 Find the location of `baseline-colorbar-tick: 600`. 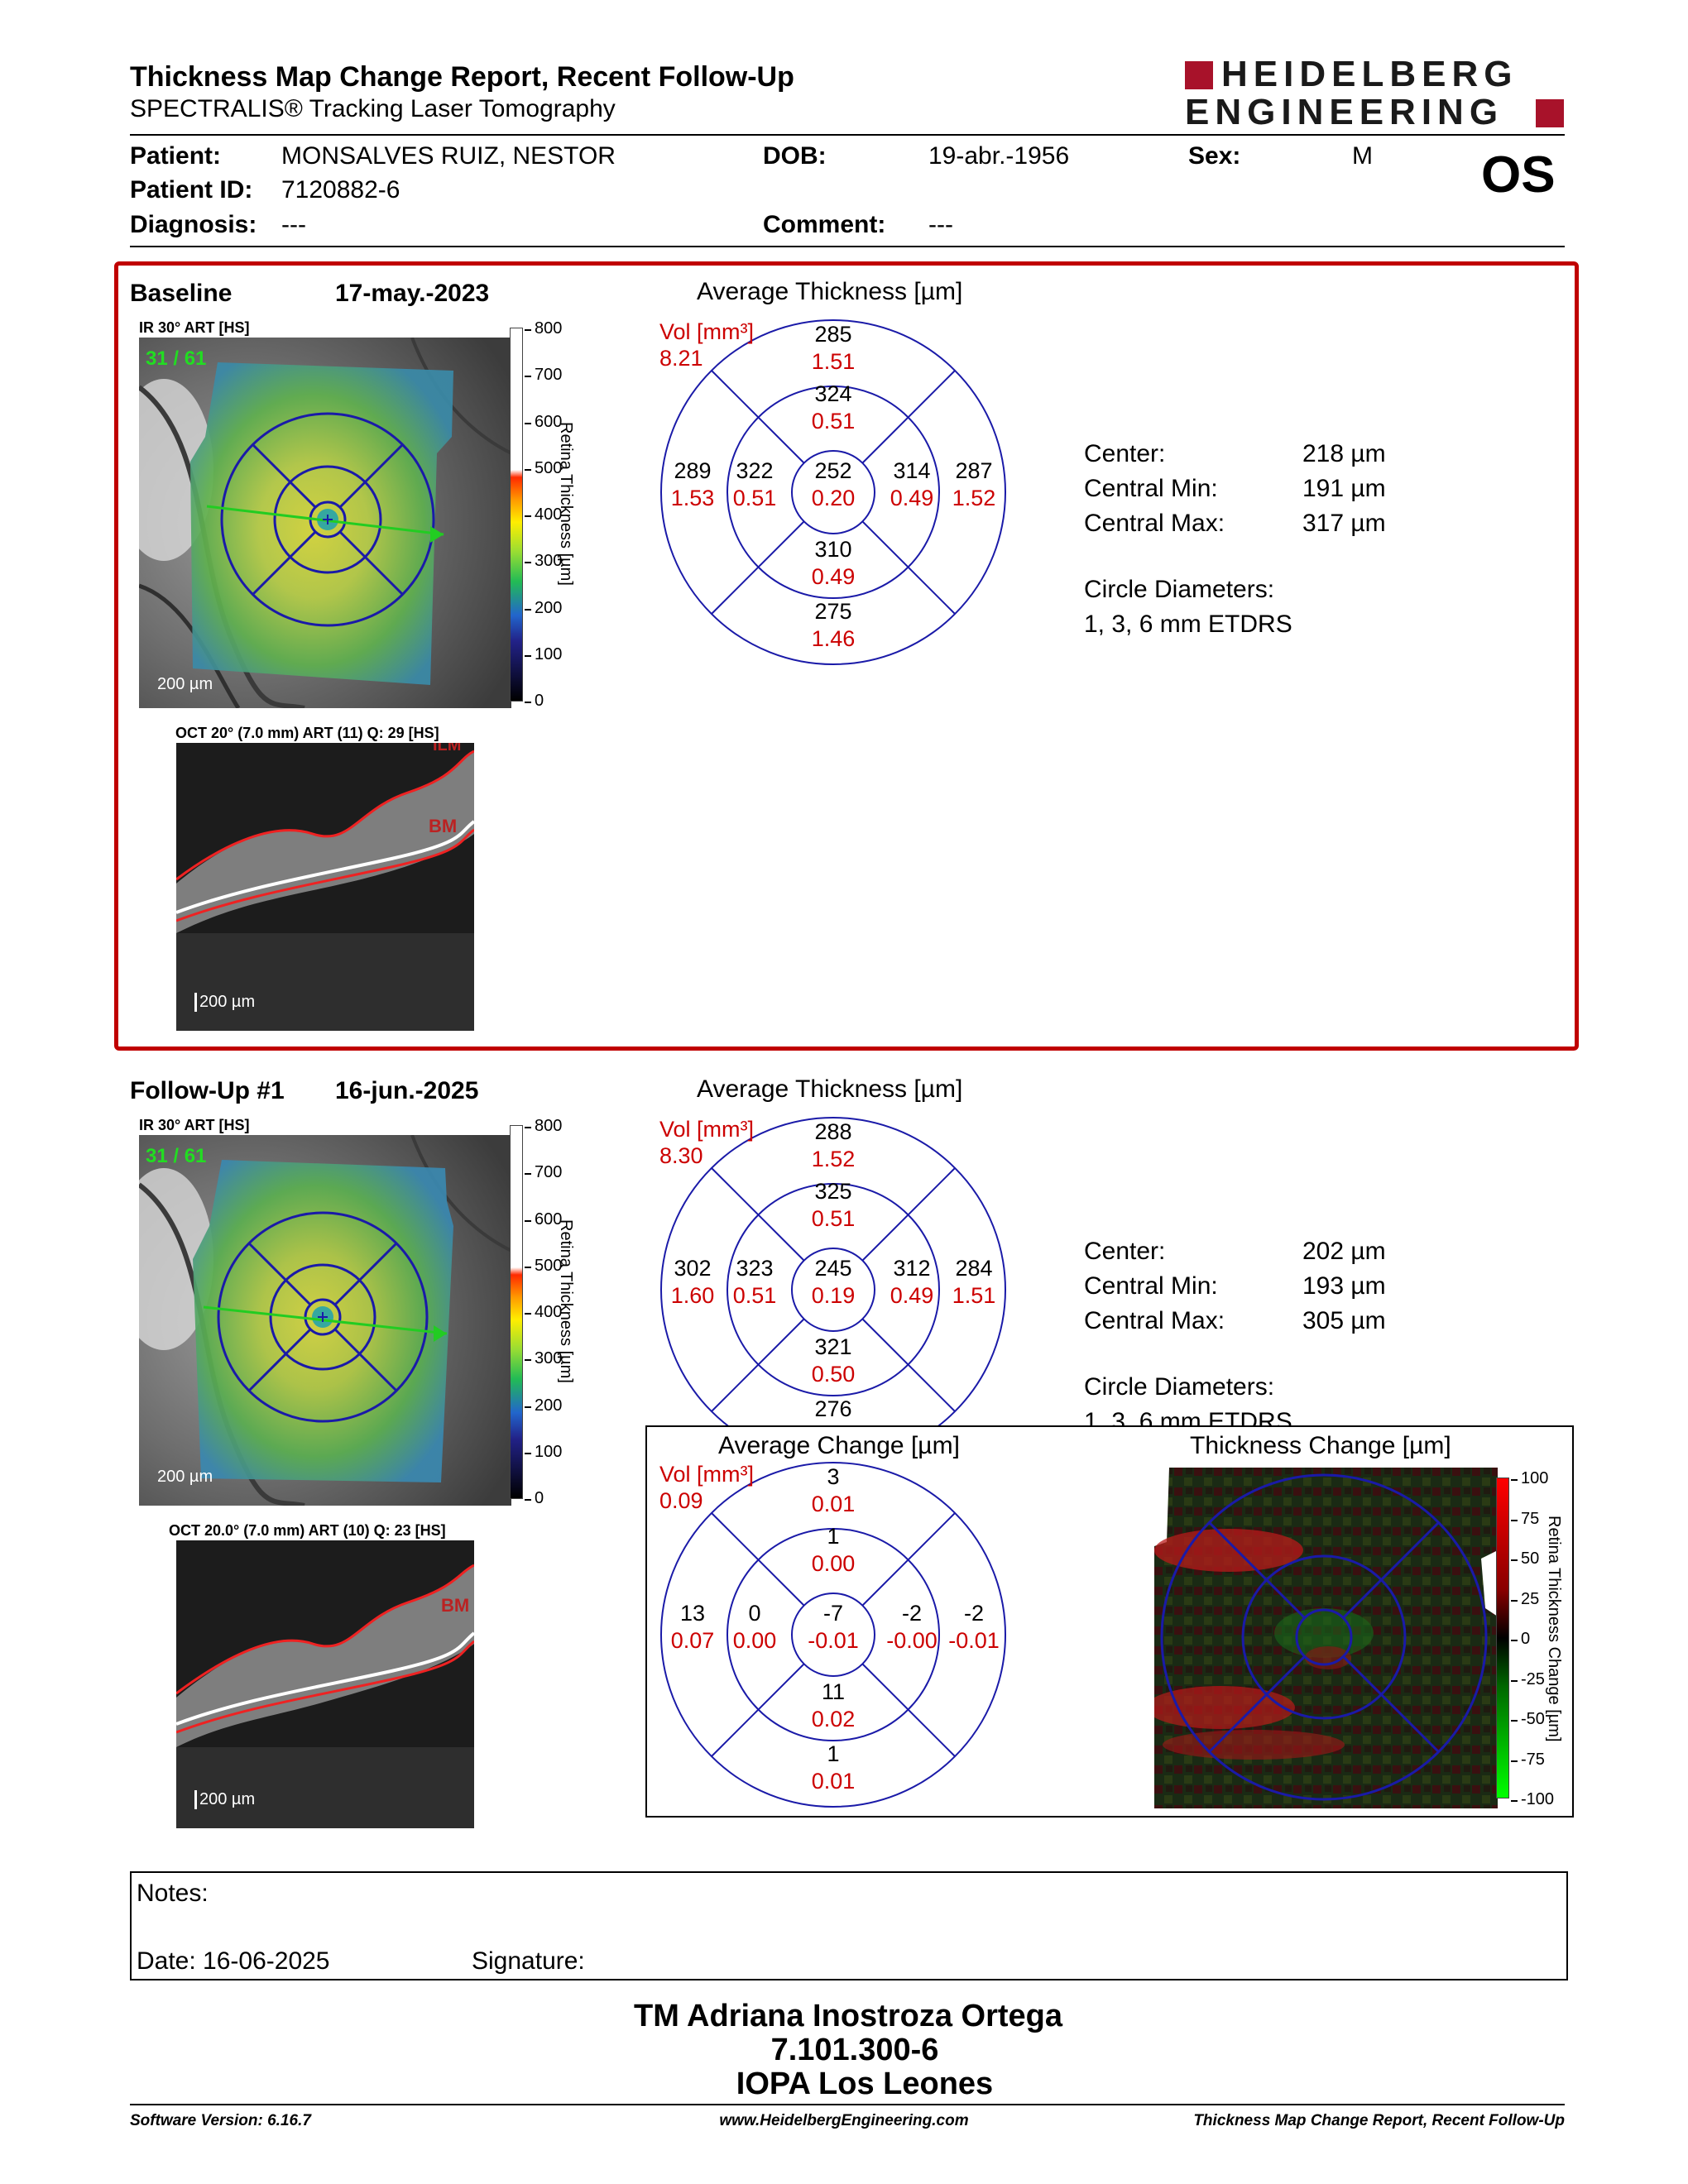

baseline-colorbar-tick: 600 is located at coordinates (549, 421).